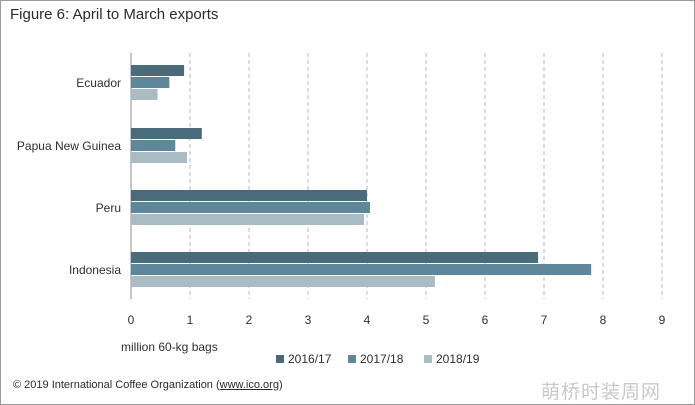  Describe the element at coordinates (308, 320) in the screenshot. I see `x-tick-label: 3` at that location.